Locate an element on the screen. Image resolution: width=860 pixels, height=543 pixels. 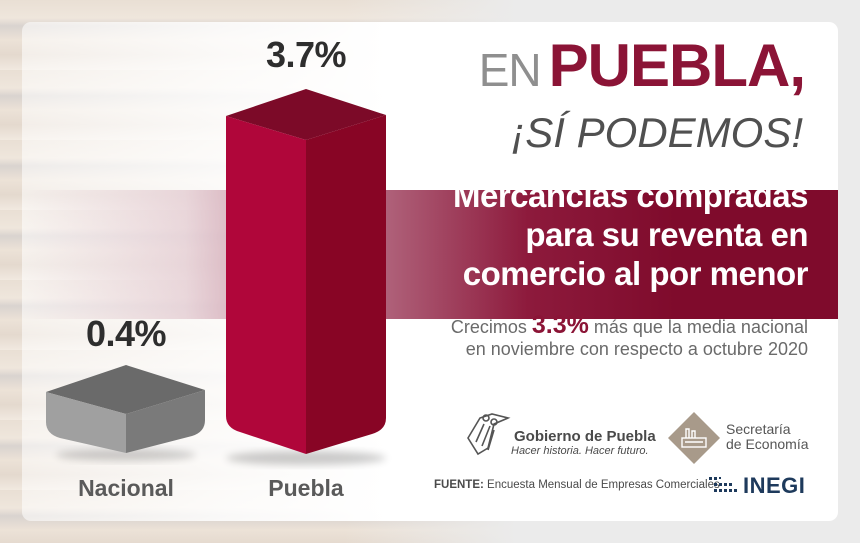
secretaria-line2: de Economía is located at coordinates (767, 444).